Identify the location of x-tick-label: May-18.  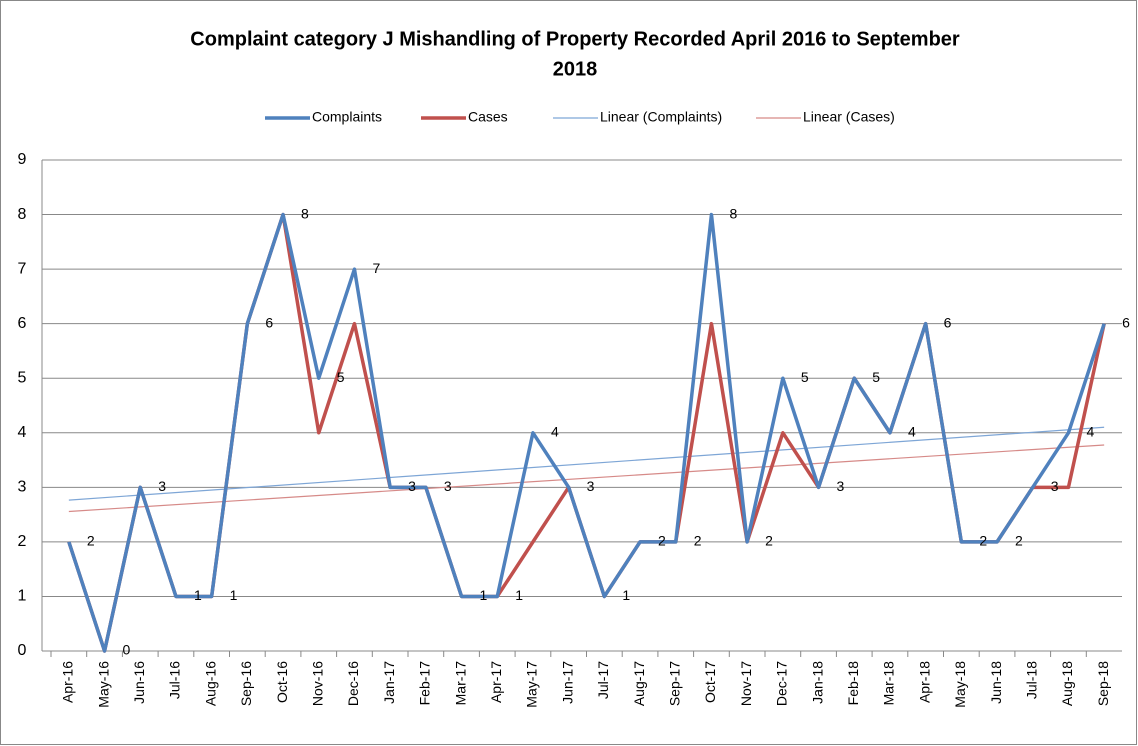
(960, 684).